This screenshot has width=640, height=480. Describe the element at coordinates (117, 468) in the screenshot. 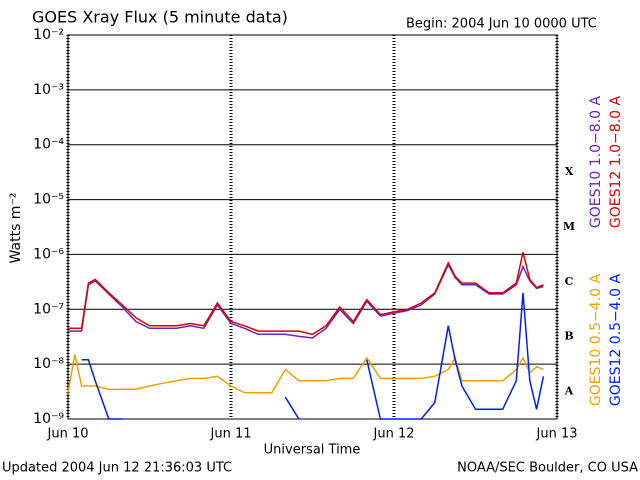

I see `footer-left: Updated 2004 Jun 12 21:36:03 UTC` at that location.